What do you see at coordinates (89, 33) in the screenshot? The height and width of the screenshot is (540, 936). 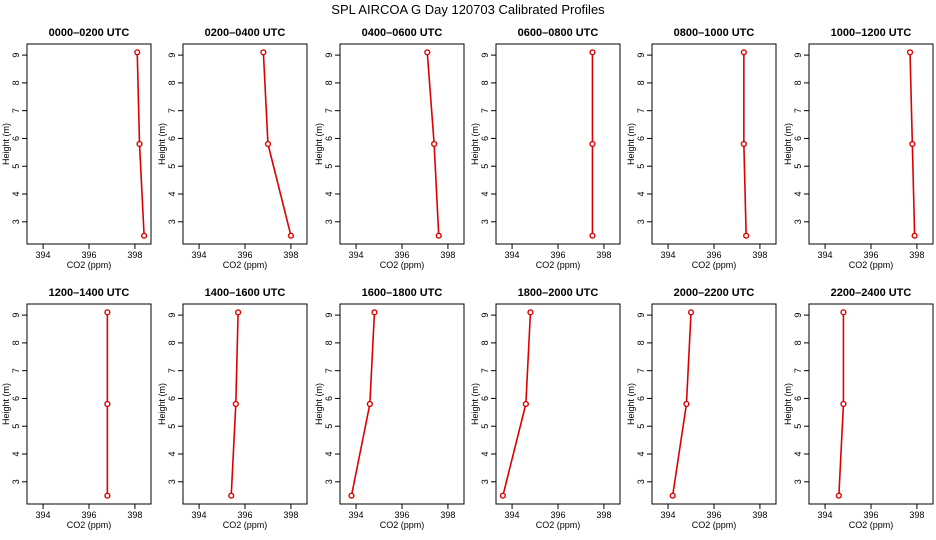 I see `panel-title: 0000–0200 UTC` at bounding box center [89, 33].